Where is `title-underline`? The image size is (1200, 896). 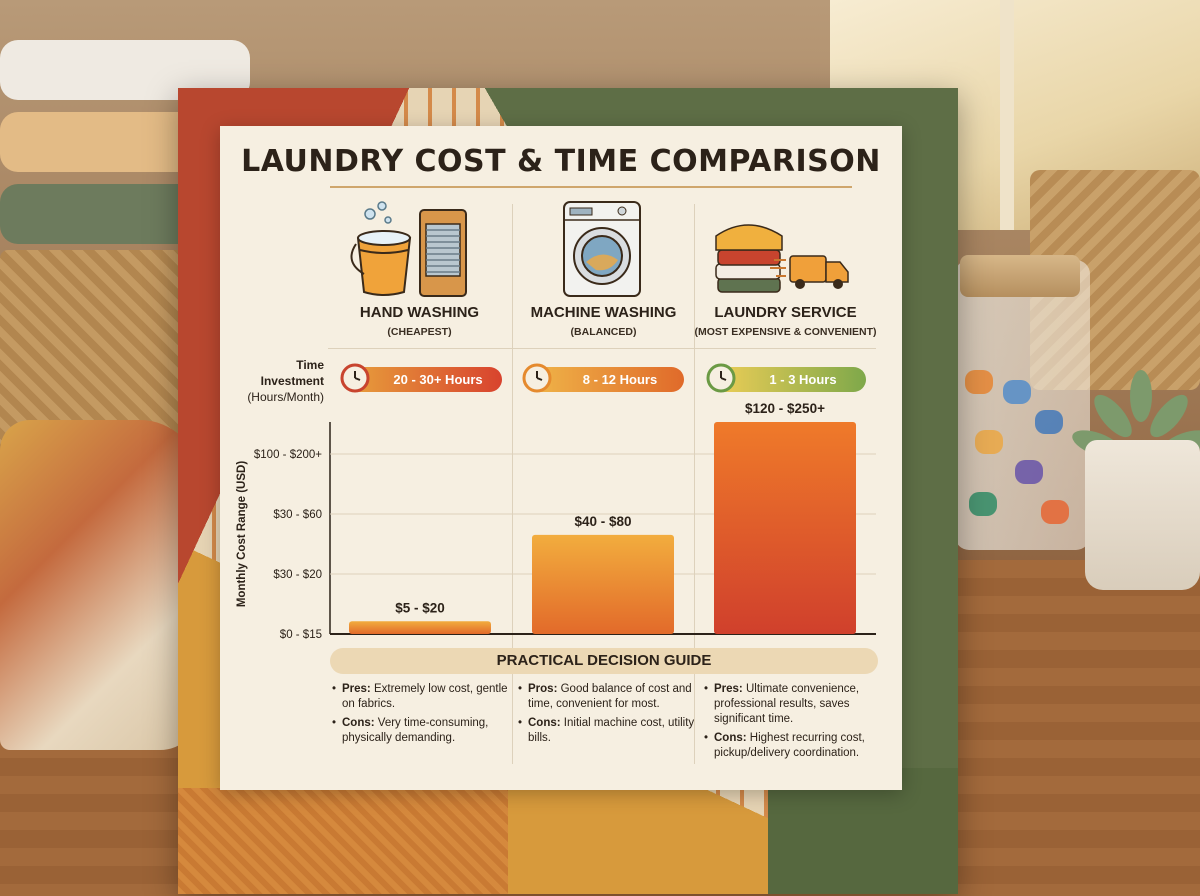 title-underline is located at coordinates (591, 187).